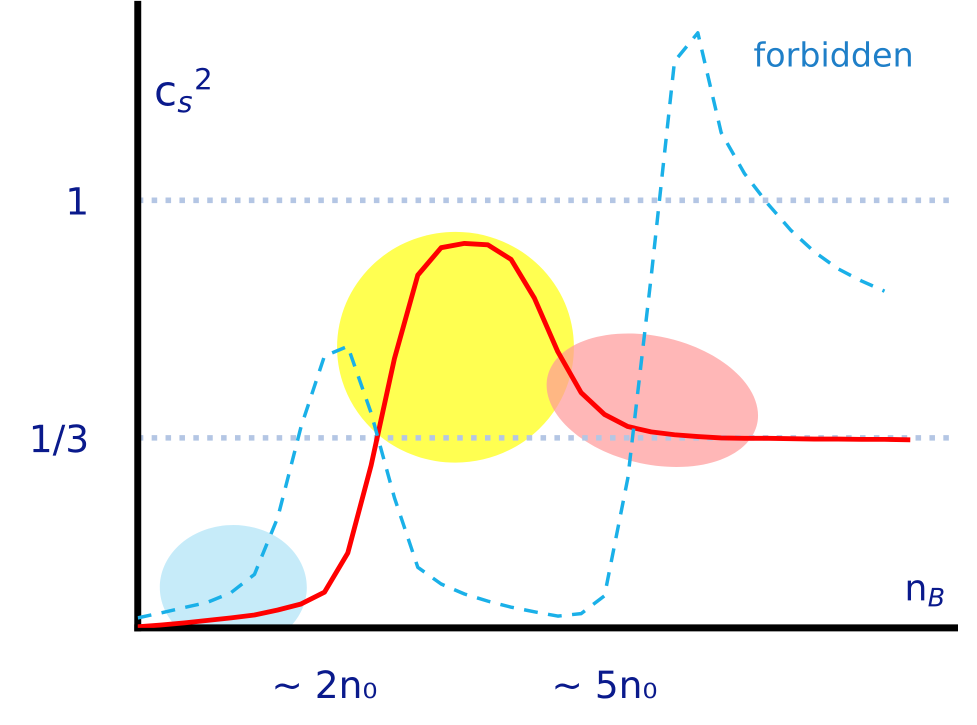  What do you see at coordinates (325, 684) in the screenshot?
I see `x-tick-label: ~ 2n₀` at bounding box center [325, 684].